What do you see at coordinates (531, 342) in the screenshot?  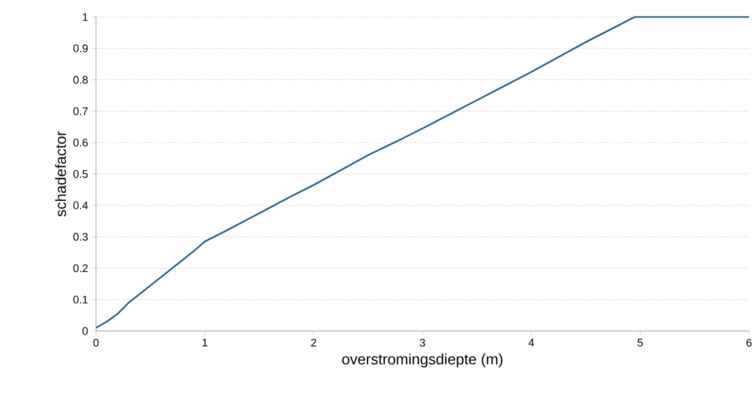 I see `x-tick-label: 4` at bounding box center [531, 342].